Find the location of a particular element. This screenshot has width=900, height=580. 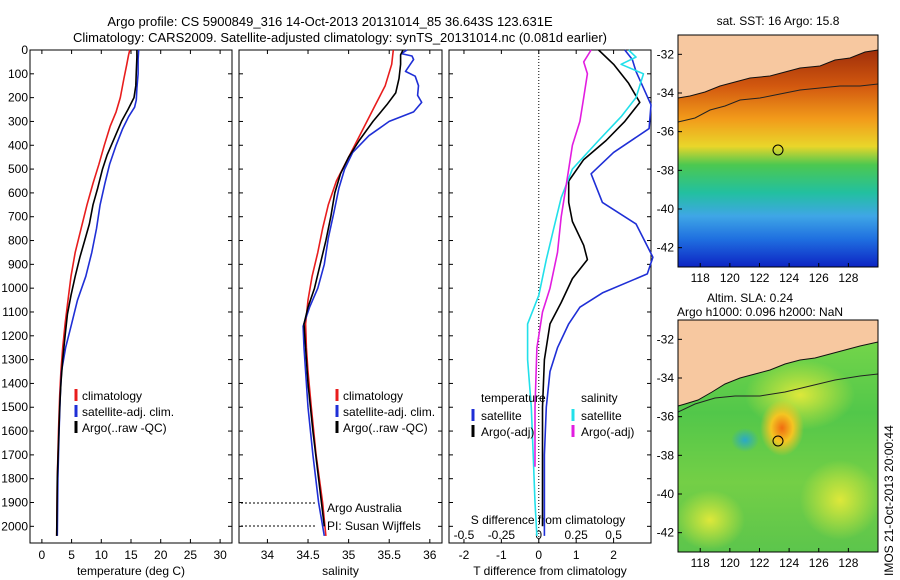

sst-map-title: sat. SST: 16 Argo: 15.8 is located at coordinates (778, 21).